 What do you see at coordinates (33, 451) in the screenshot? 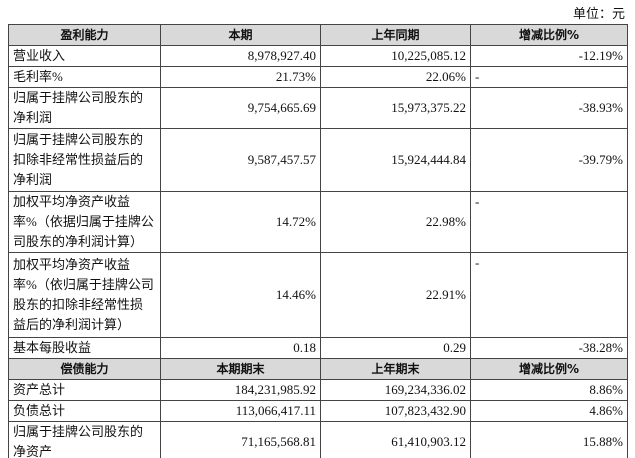
I see `label-line: 净资产` at bounding box center [33, 451].